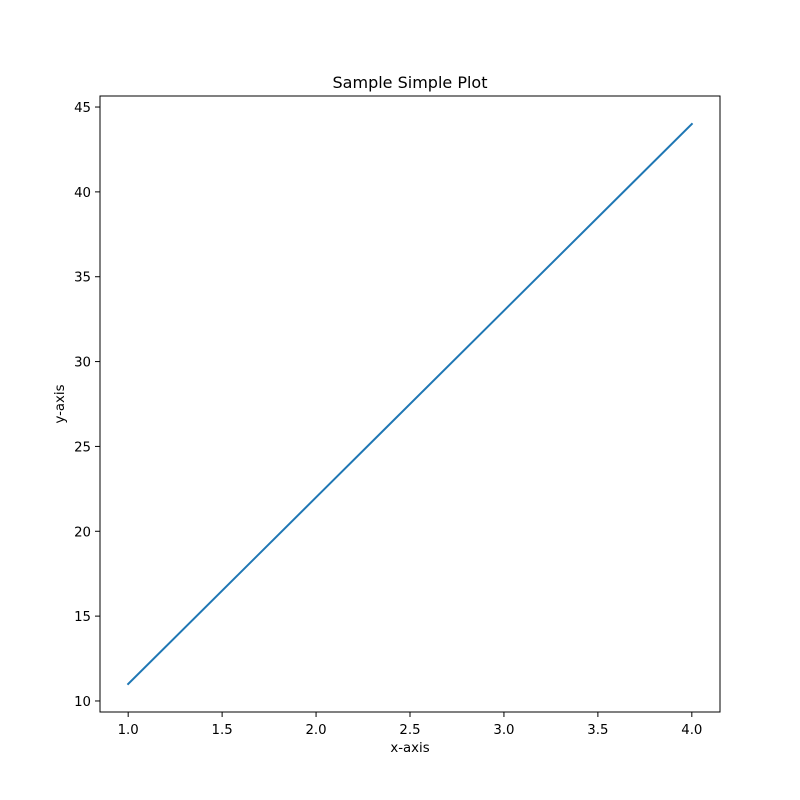  I want to click on y-tick-label: 20, so click(82, 532).